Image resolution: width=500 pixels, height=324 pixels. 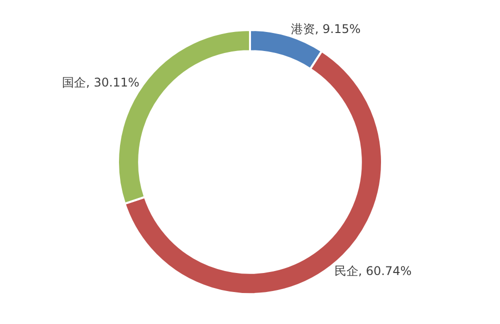 I want to click on slice-label: 民企, 60.74%, so click(x=373, y=271).